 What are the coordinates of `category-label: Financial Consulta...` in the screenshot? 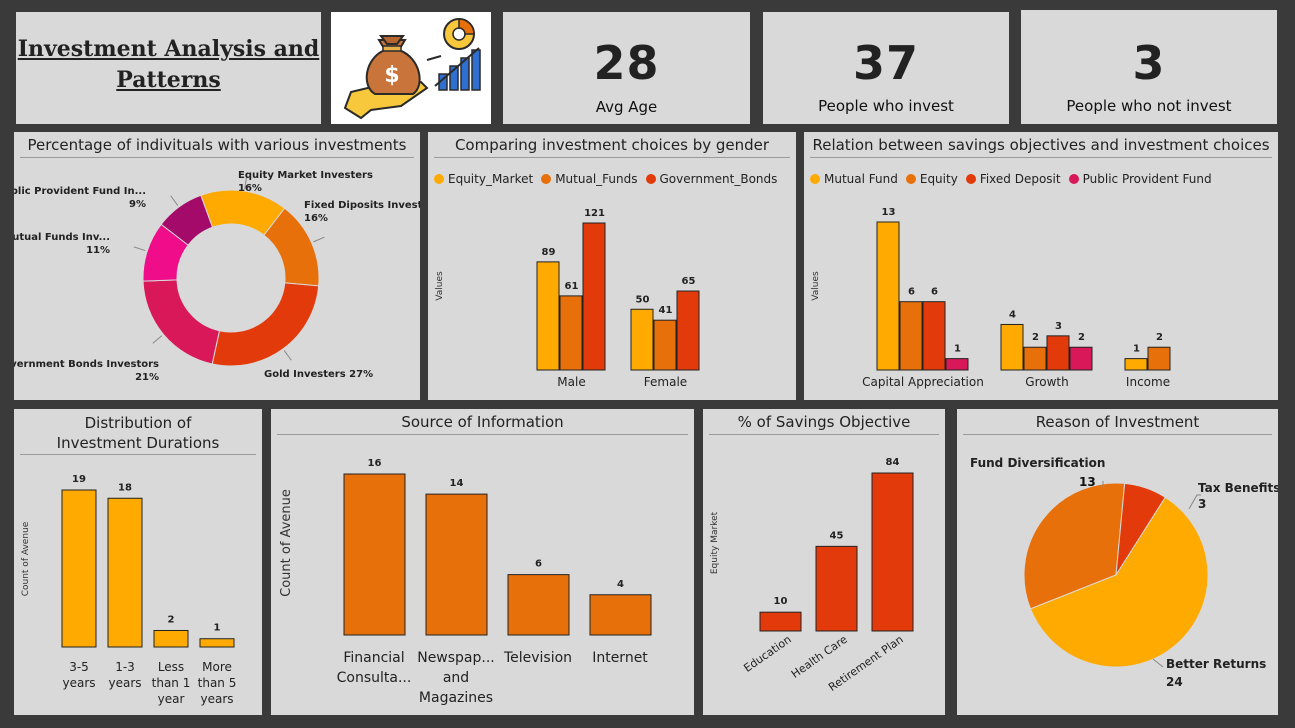 It's located at (374, 668).